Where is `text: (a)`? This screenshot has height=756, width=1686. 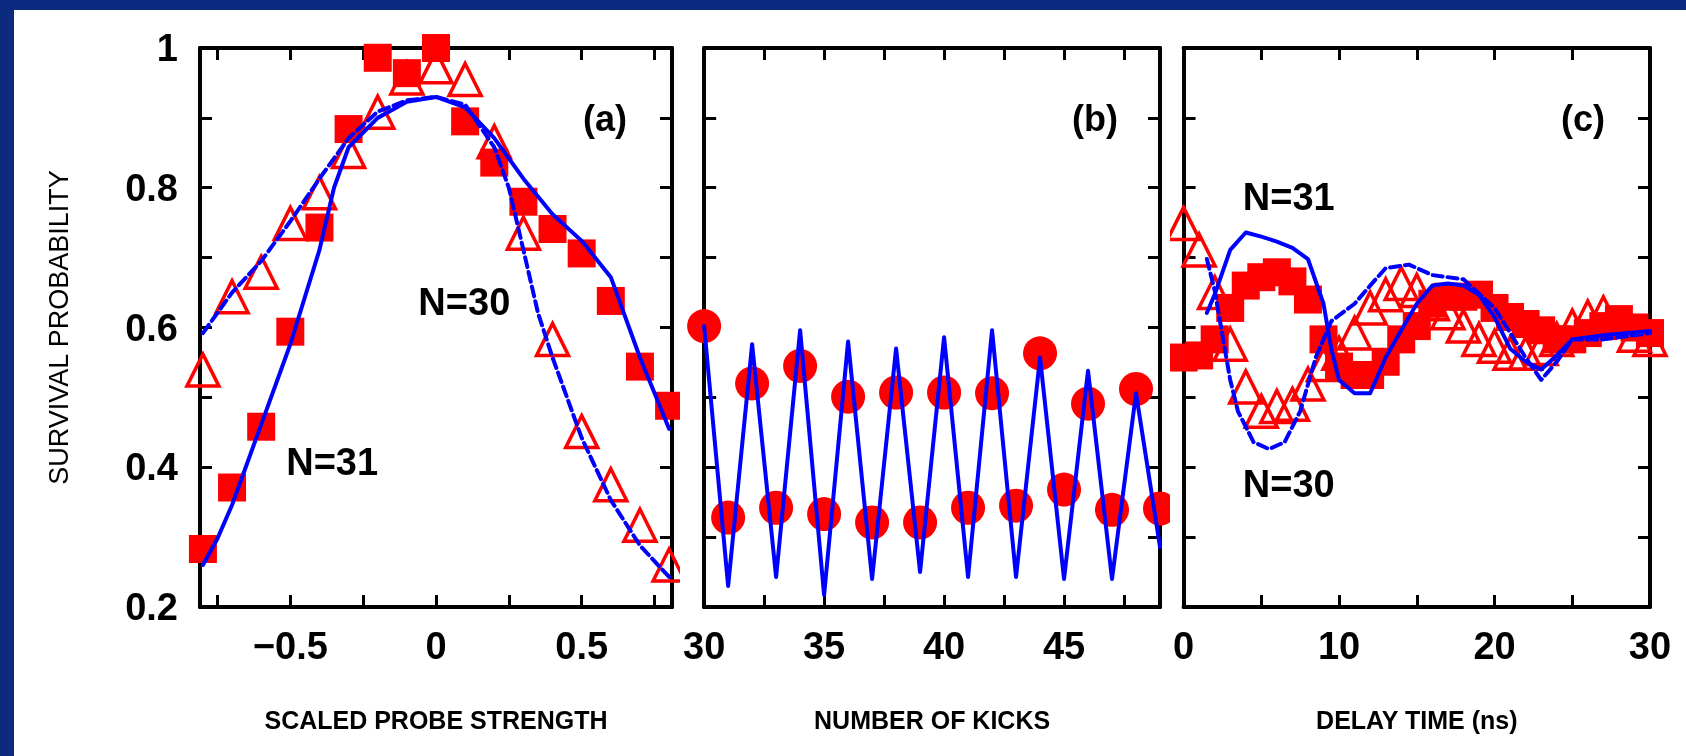
text: (a) is located at coordinates (605, 118).